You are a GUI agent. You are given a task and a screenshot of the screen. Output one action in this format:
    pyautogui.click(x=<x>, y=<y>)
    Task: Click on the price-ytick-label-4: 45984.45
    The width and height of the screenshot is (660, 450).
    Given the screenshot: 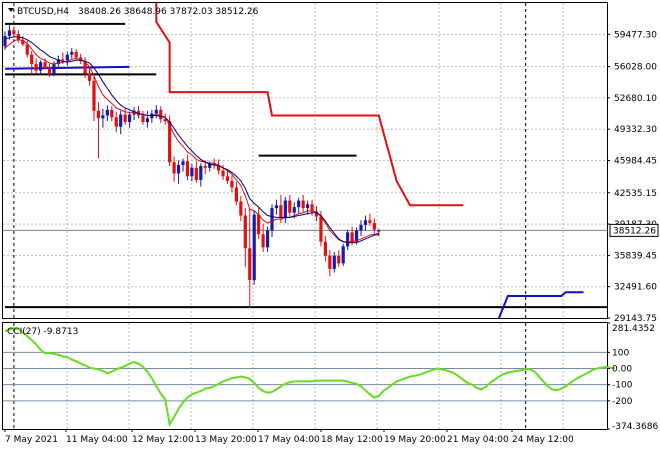 What is the action you would take?
    pyautogui.click(x=635, y=162)
    